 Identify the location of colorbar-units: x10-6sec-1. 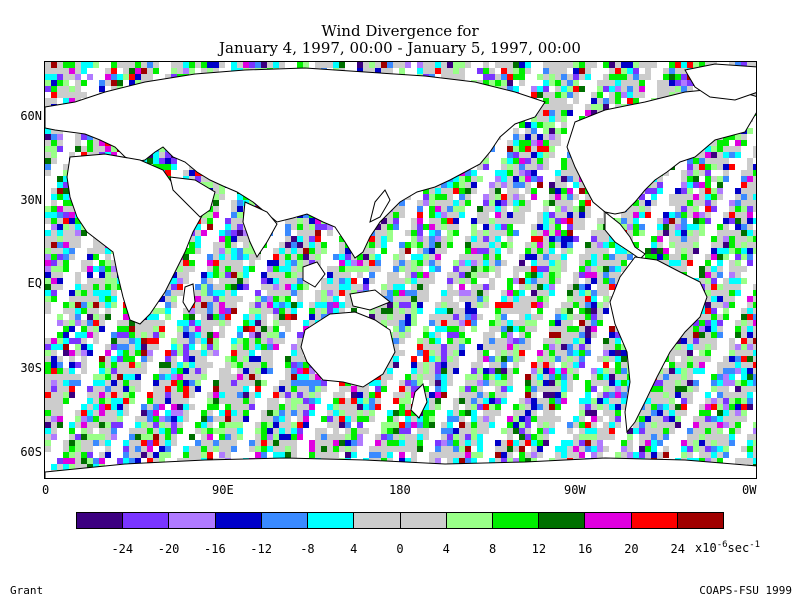
(728, 547).